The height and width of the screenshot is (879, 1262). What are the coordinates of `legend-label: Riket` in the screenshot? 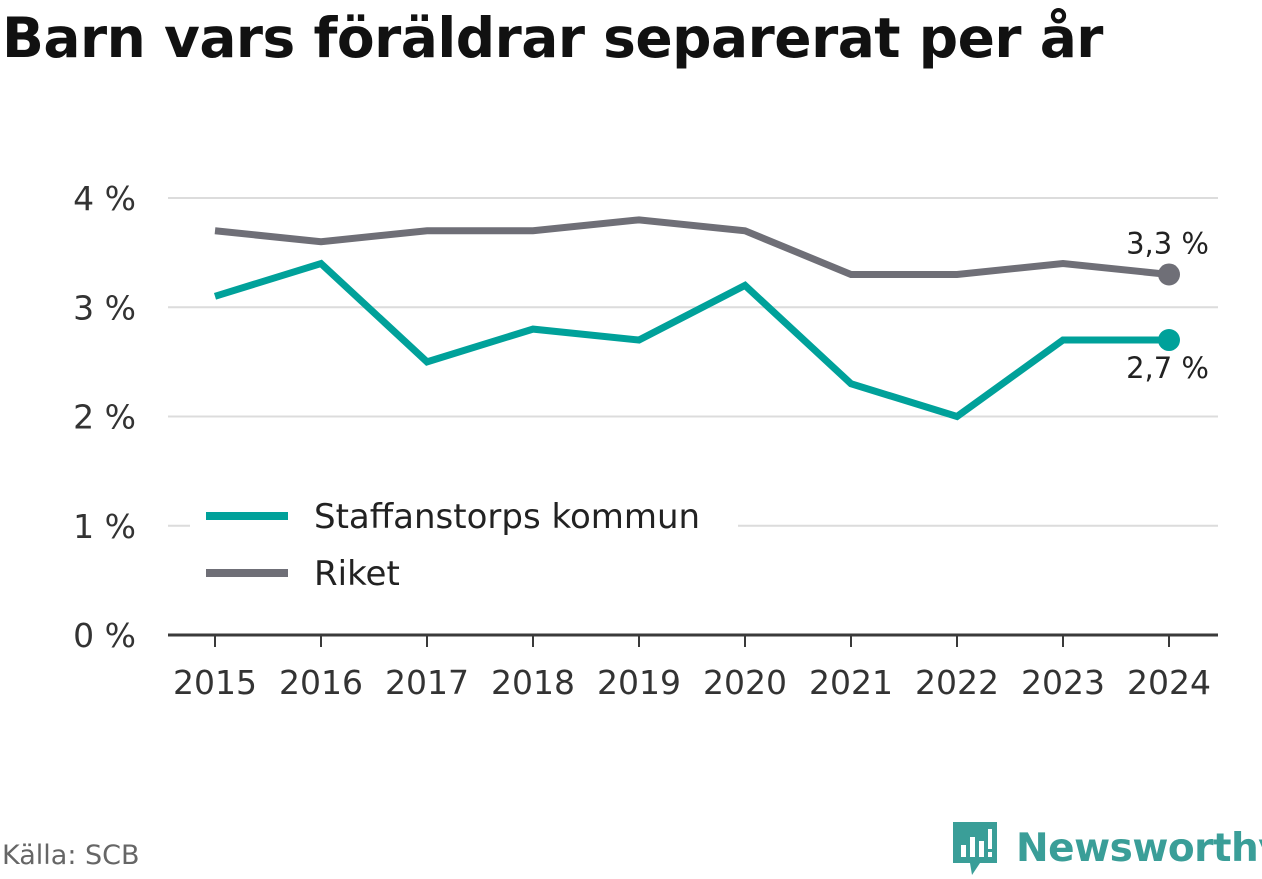 It's located at (357, 574).